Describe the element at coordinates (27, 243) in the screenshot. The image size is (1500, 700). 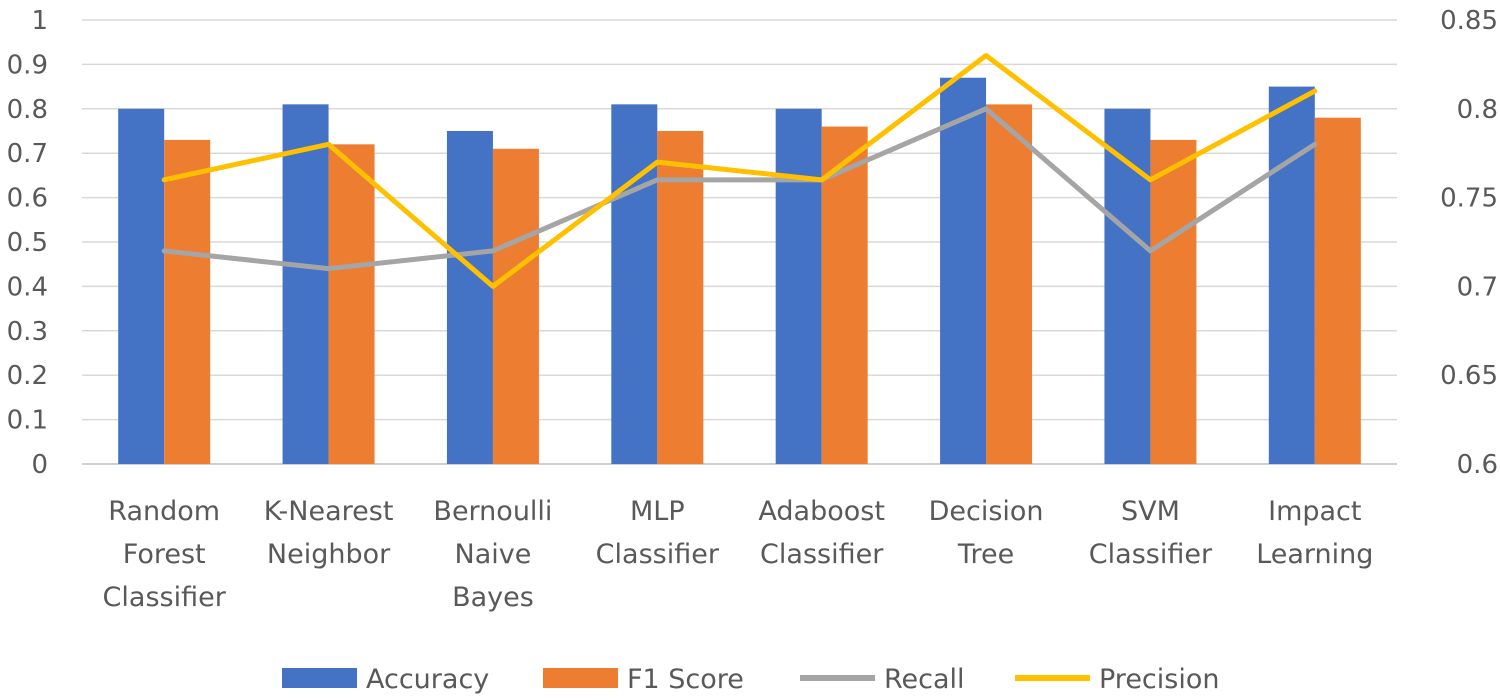
I see `y-left-tick-label: 0.5` at that location.